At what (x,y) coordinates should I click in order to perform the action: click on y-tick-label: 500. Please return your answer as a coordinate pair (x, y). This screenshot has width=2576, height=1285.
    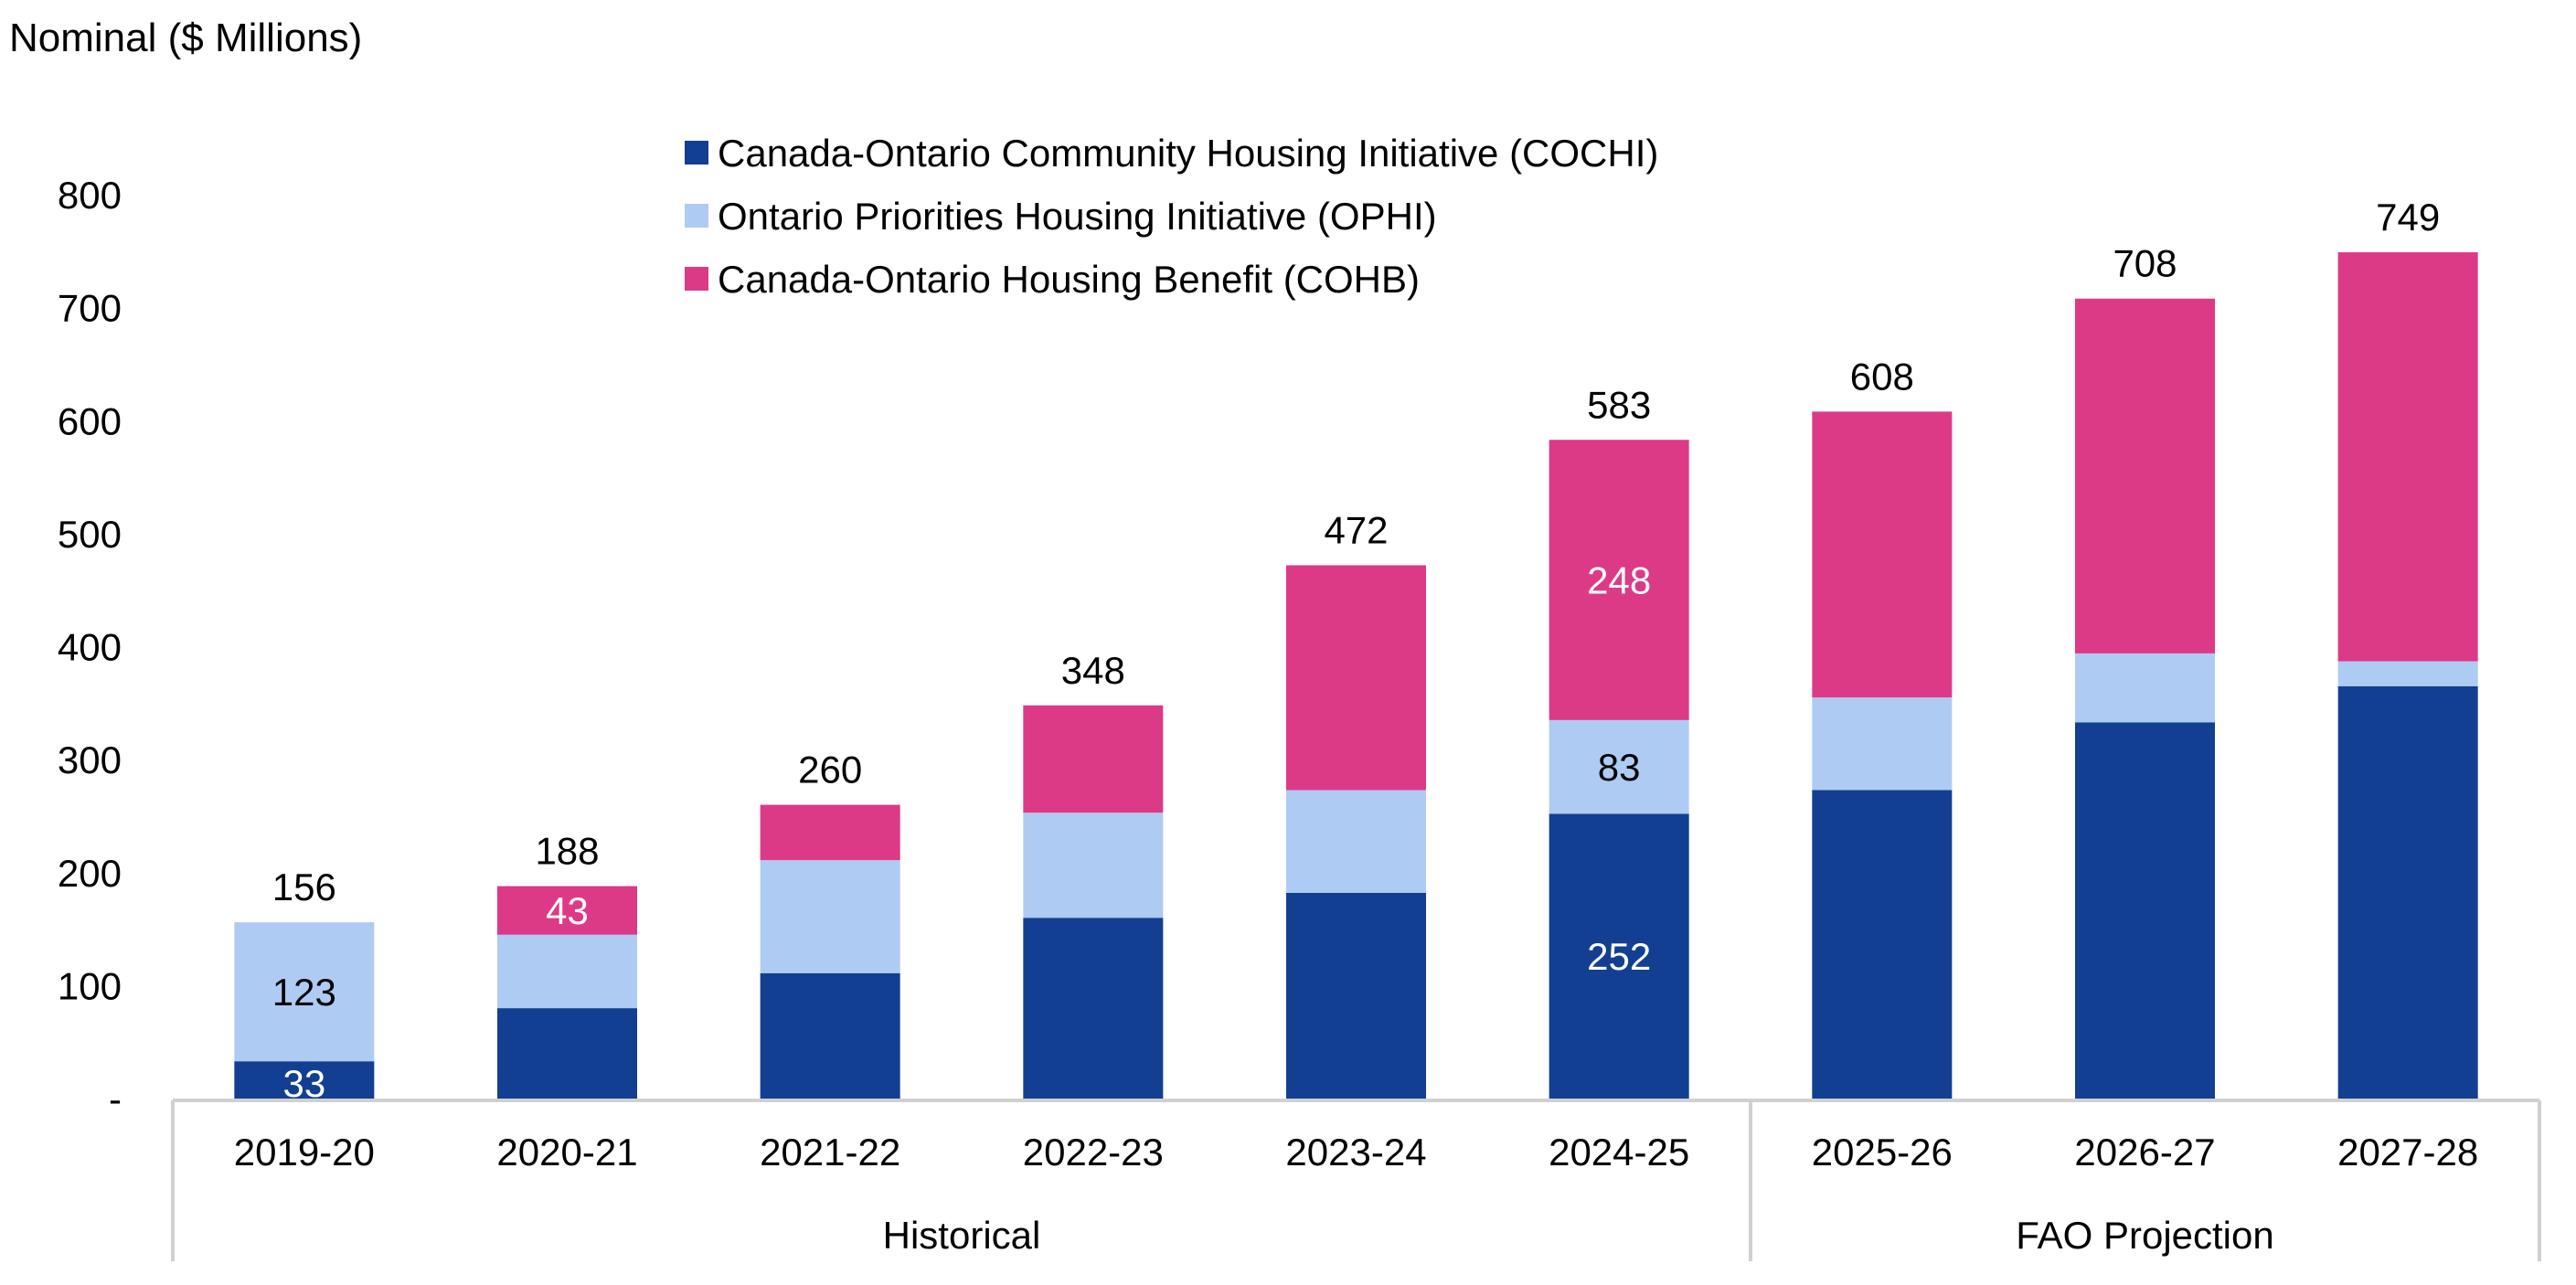
    Looking at the image, I should click on (90, 534).